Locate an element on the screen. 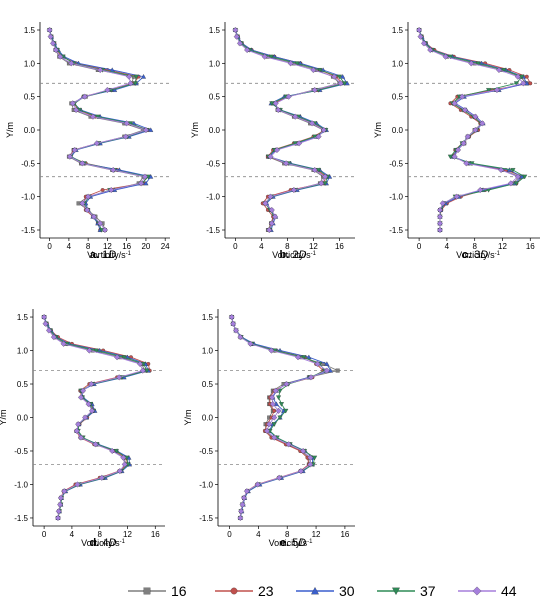 The image size is (550, 602). x-axis-label-text: Vorticity/s is located at coordinates (100, 543).